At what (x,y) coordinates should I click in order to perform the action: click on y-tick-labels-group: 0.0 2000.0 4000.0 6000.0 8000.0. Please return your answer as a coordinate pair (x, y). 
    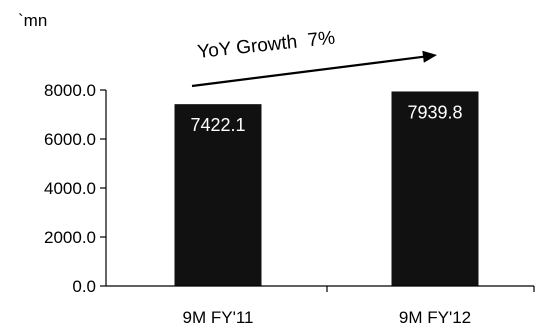
    Looking at the image, I should click on (70, 188).